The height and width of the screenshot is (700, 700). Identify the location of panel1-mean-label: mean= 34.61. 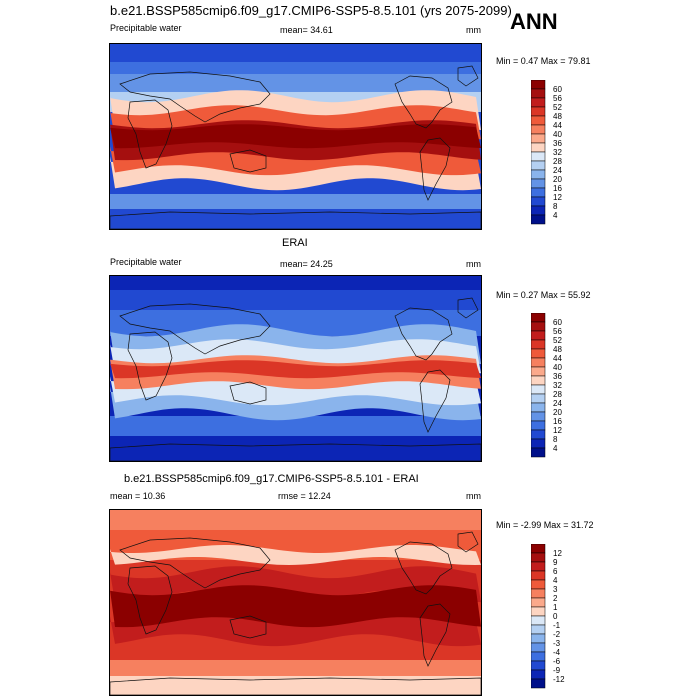
(306, 30).